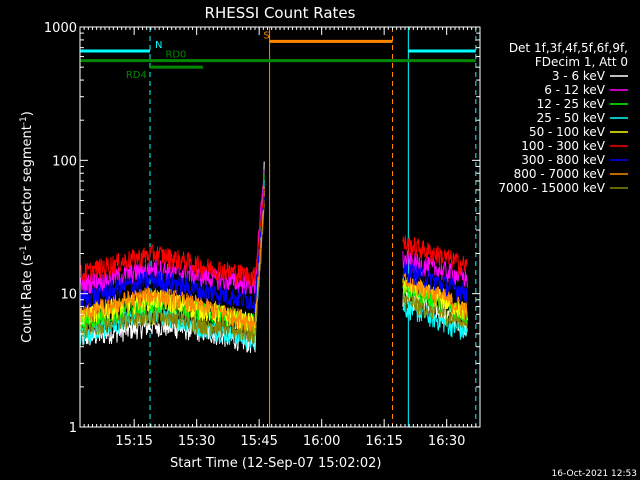 The image size is (640, 480). What do you see at coordinates (27, 185) in the screenshot?
I see `y-axis-label-part2: detector segment` at bounding box center [27, 185].